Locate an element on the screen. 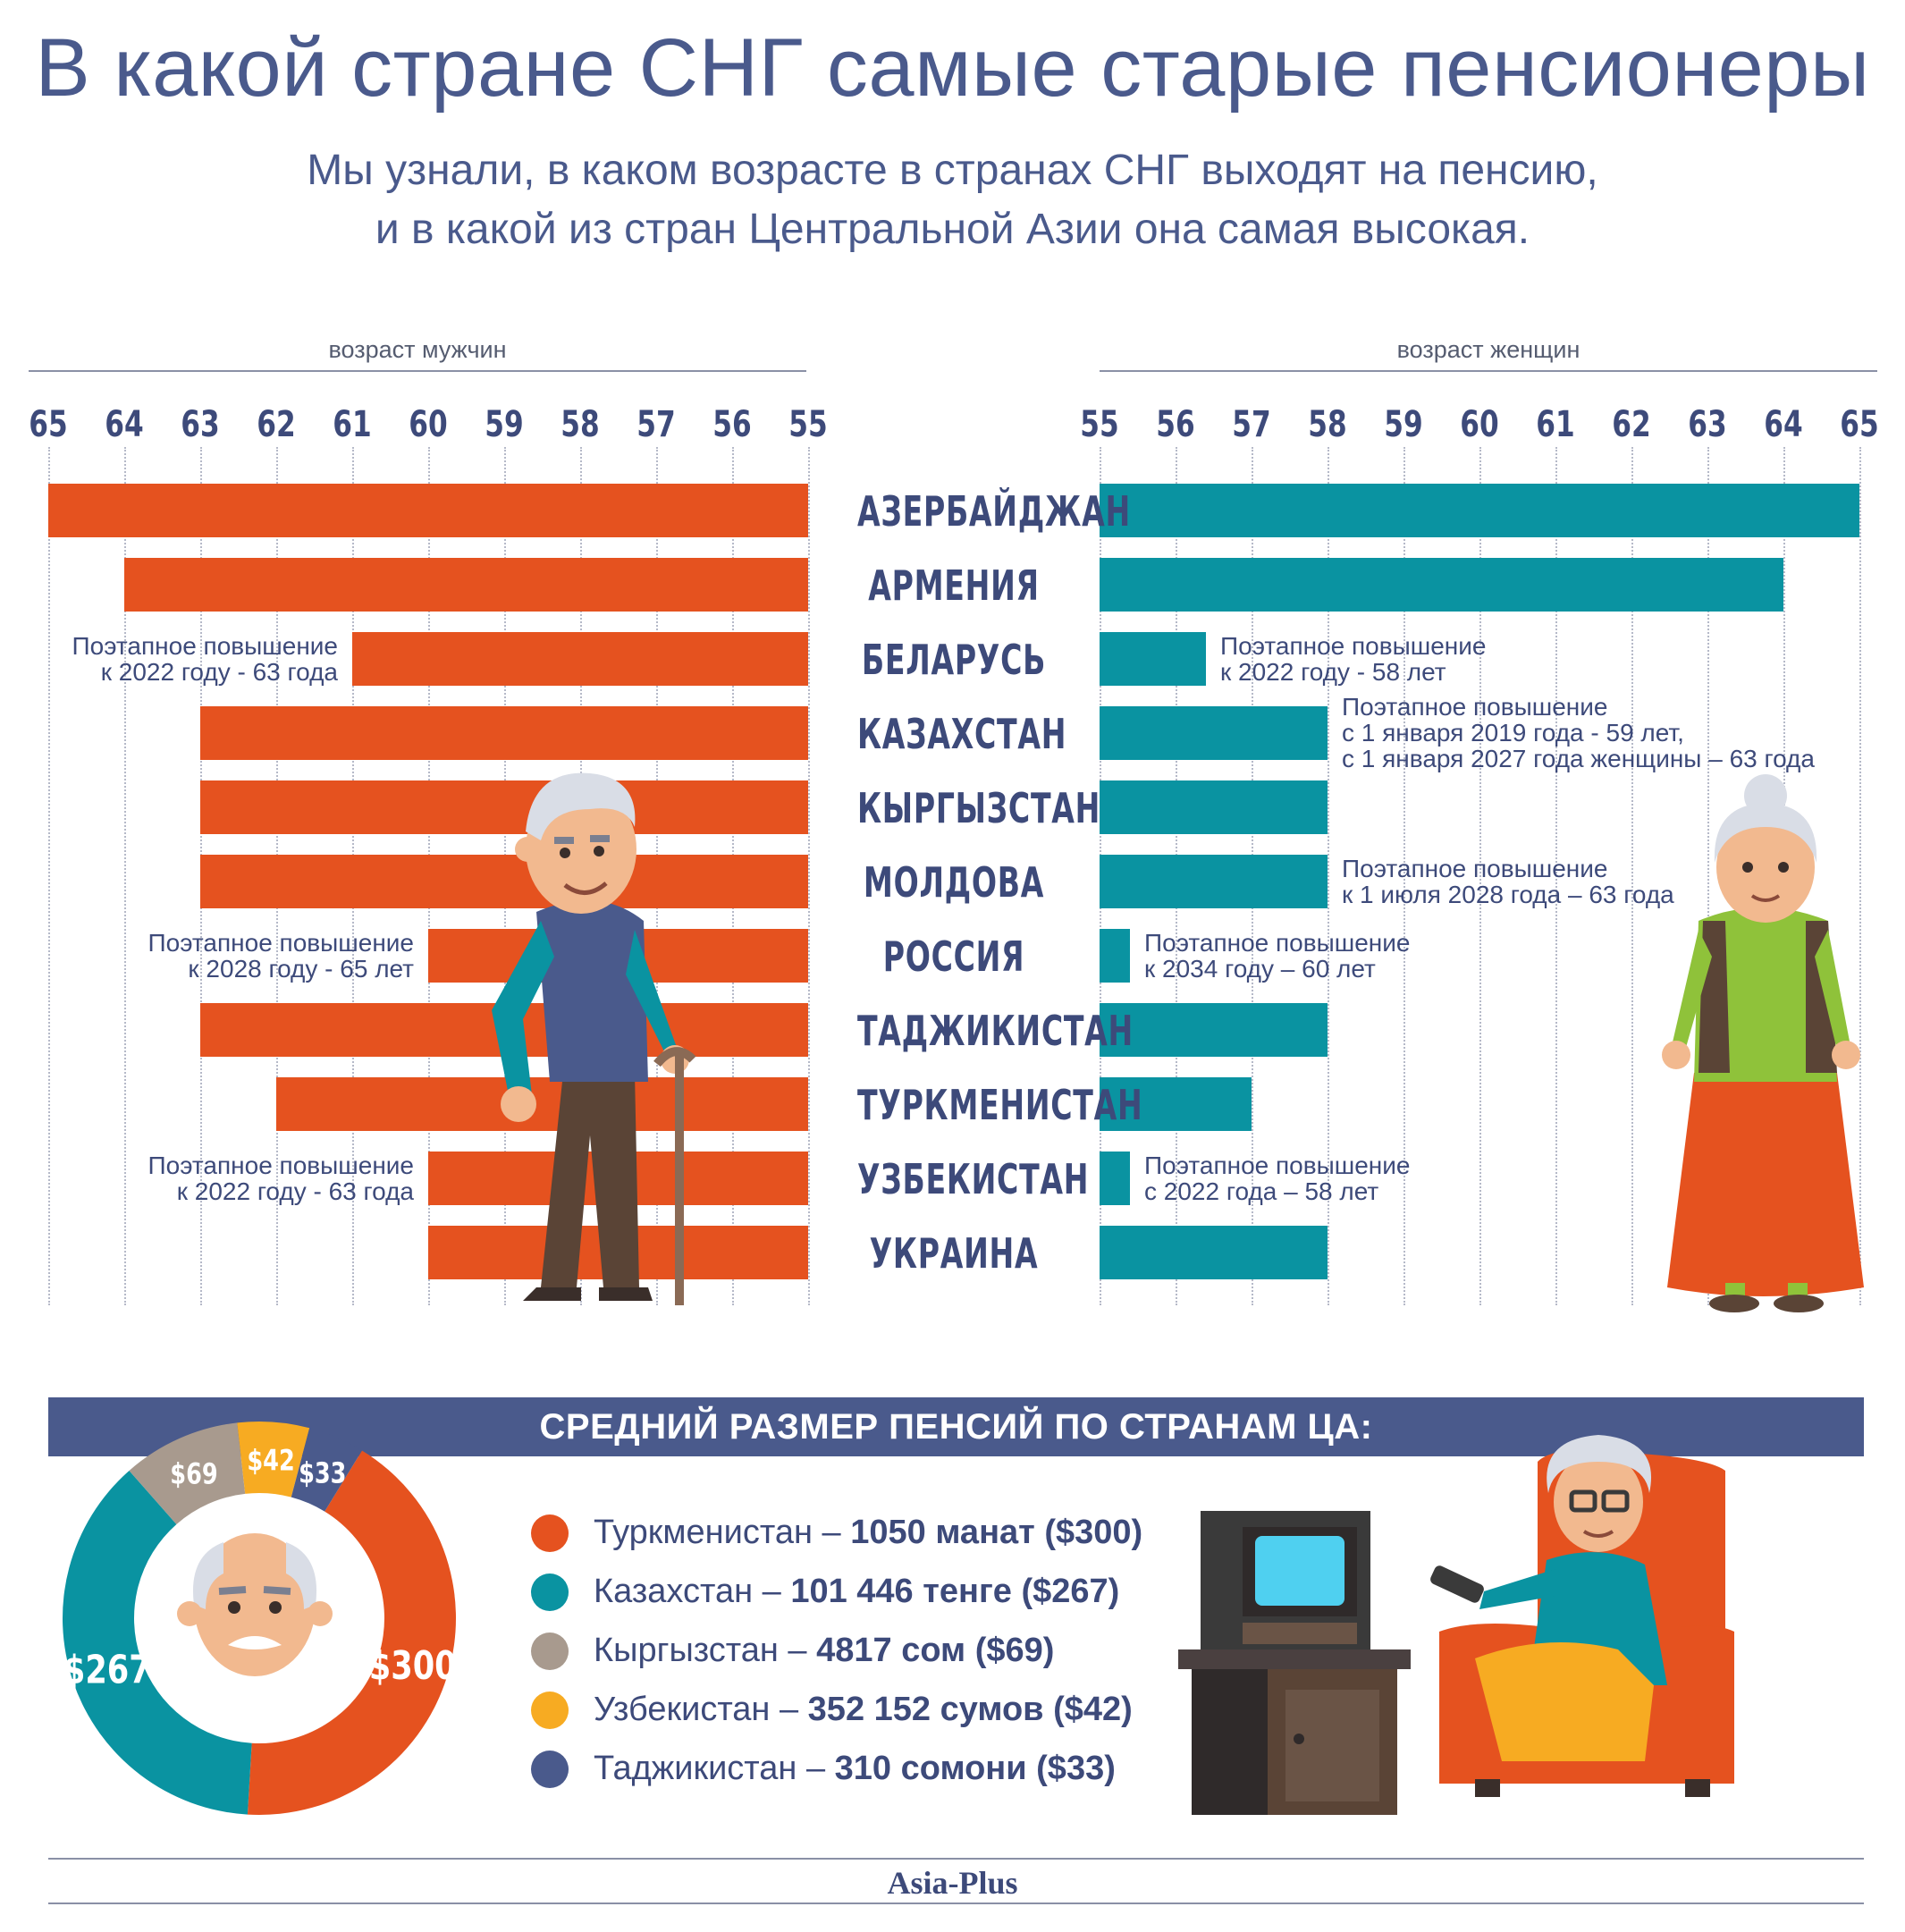  men-axis-tick: 59 is located at coordinates (504, 424).